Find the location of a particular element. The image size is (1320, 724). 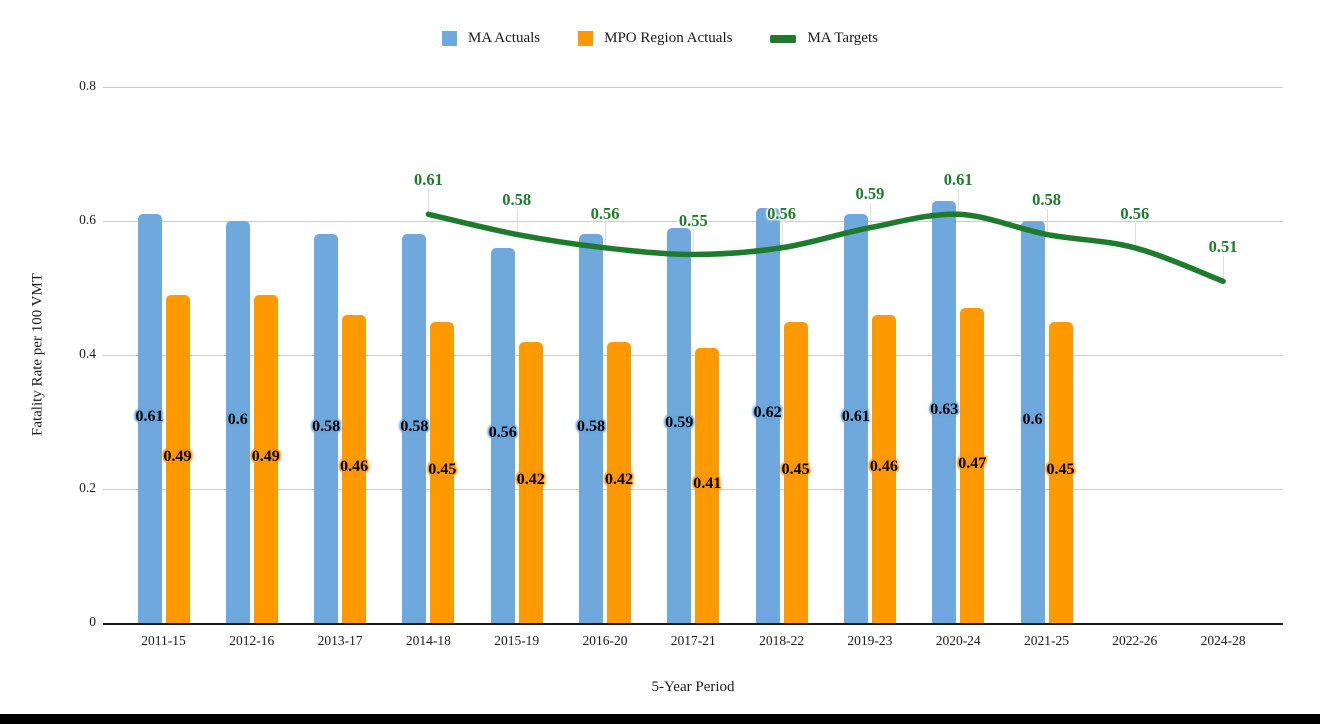

x-tick-label: 2020-24 is located at coordinates (958, 640).